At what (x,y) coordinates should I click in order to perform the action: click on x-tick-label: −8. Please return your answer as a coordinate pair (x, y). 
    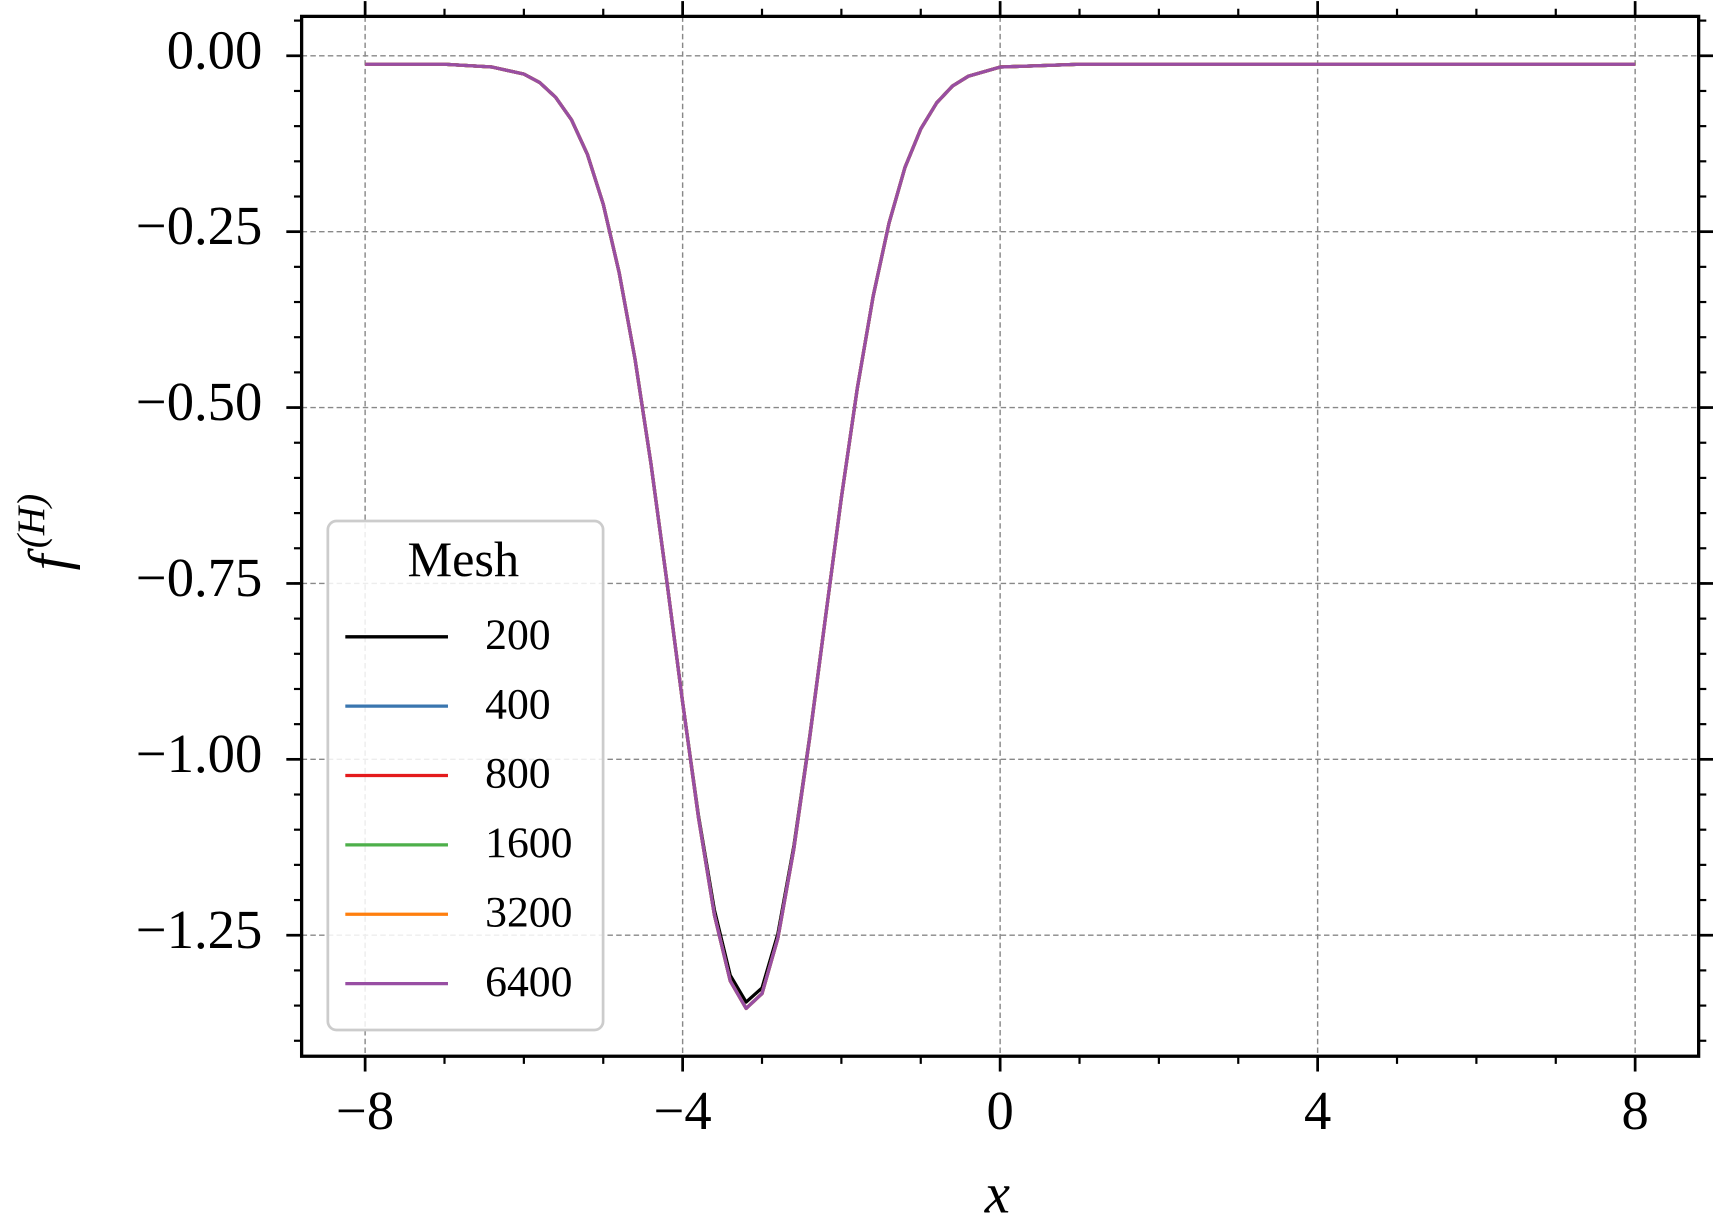
    Looking at the image, I should click on (365, 1110).